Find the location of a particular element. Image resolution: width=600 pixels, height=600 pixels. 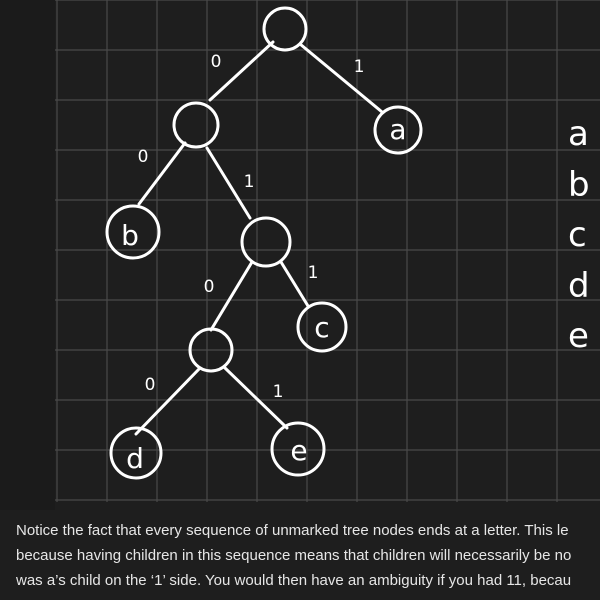

edge-root-a is located at coordinates (341, 78).